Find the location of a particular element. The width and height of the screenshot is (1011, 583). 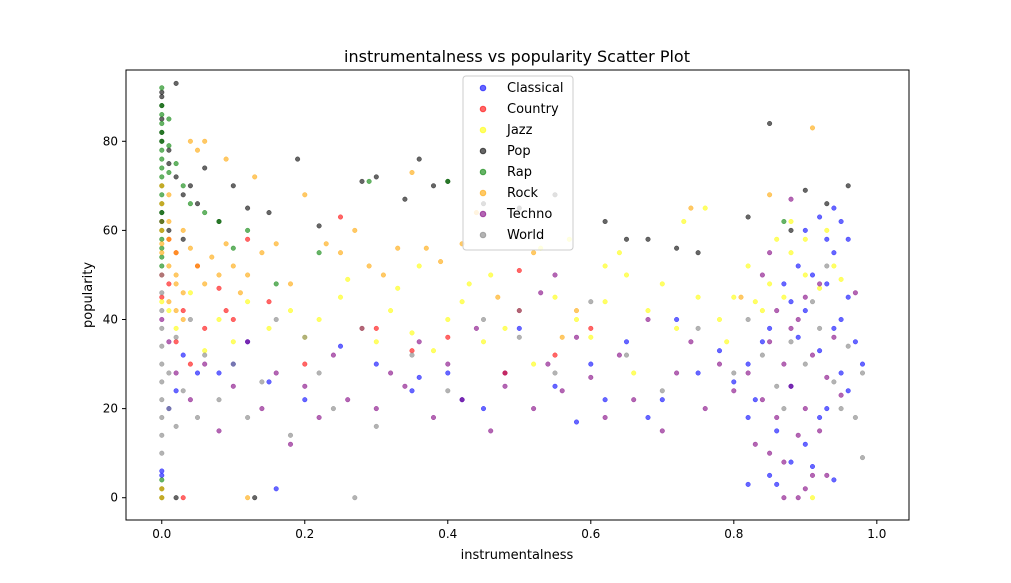

x-tick-label: 1.0 is located at coordinates (876, 534).